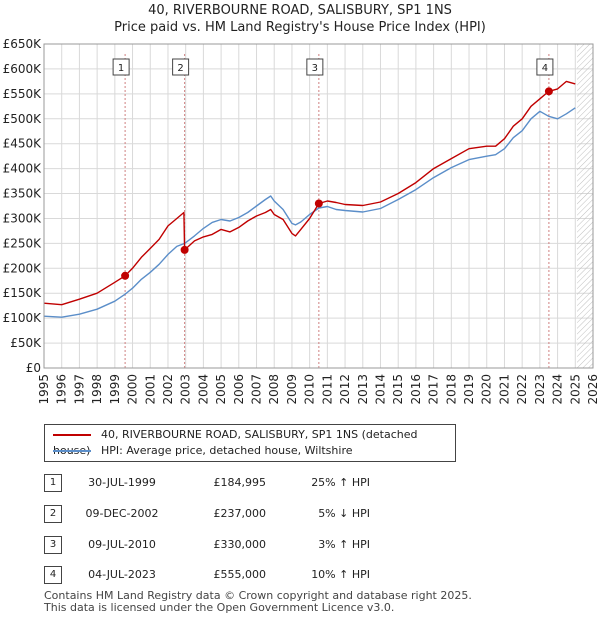  What do you see at coordinates (300, 483) in the screenshot?
I see `table-row: 1 30-JUL-1999 £184,995 25% ↑ HPI` at bounding box center [300, 483].